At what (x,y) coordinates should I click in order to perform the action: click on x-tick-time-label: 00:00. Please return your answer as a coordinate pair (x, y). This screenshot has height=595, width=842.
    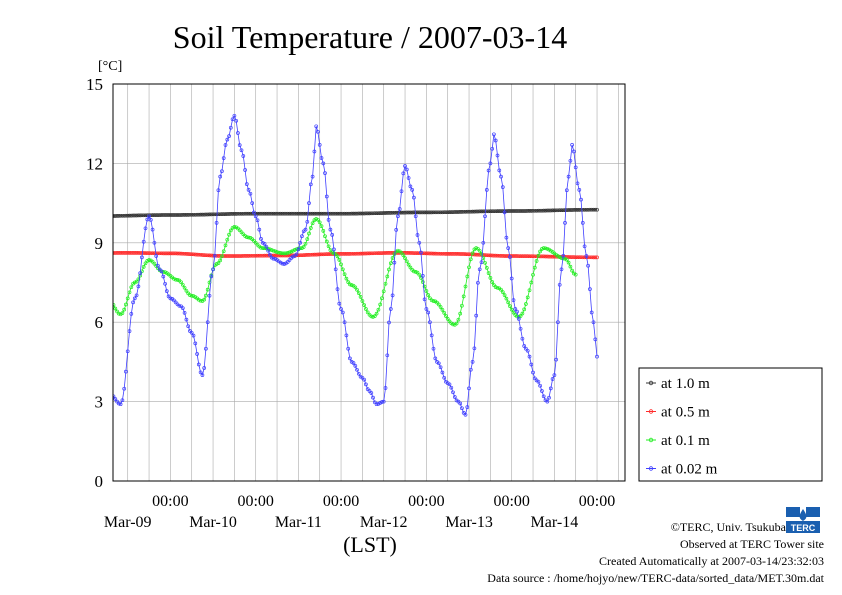
    Looking at the image, I should click on (255, 501).